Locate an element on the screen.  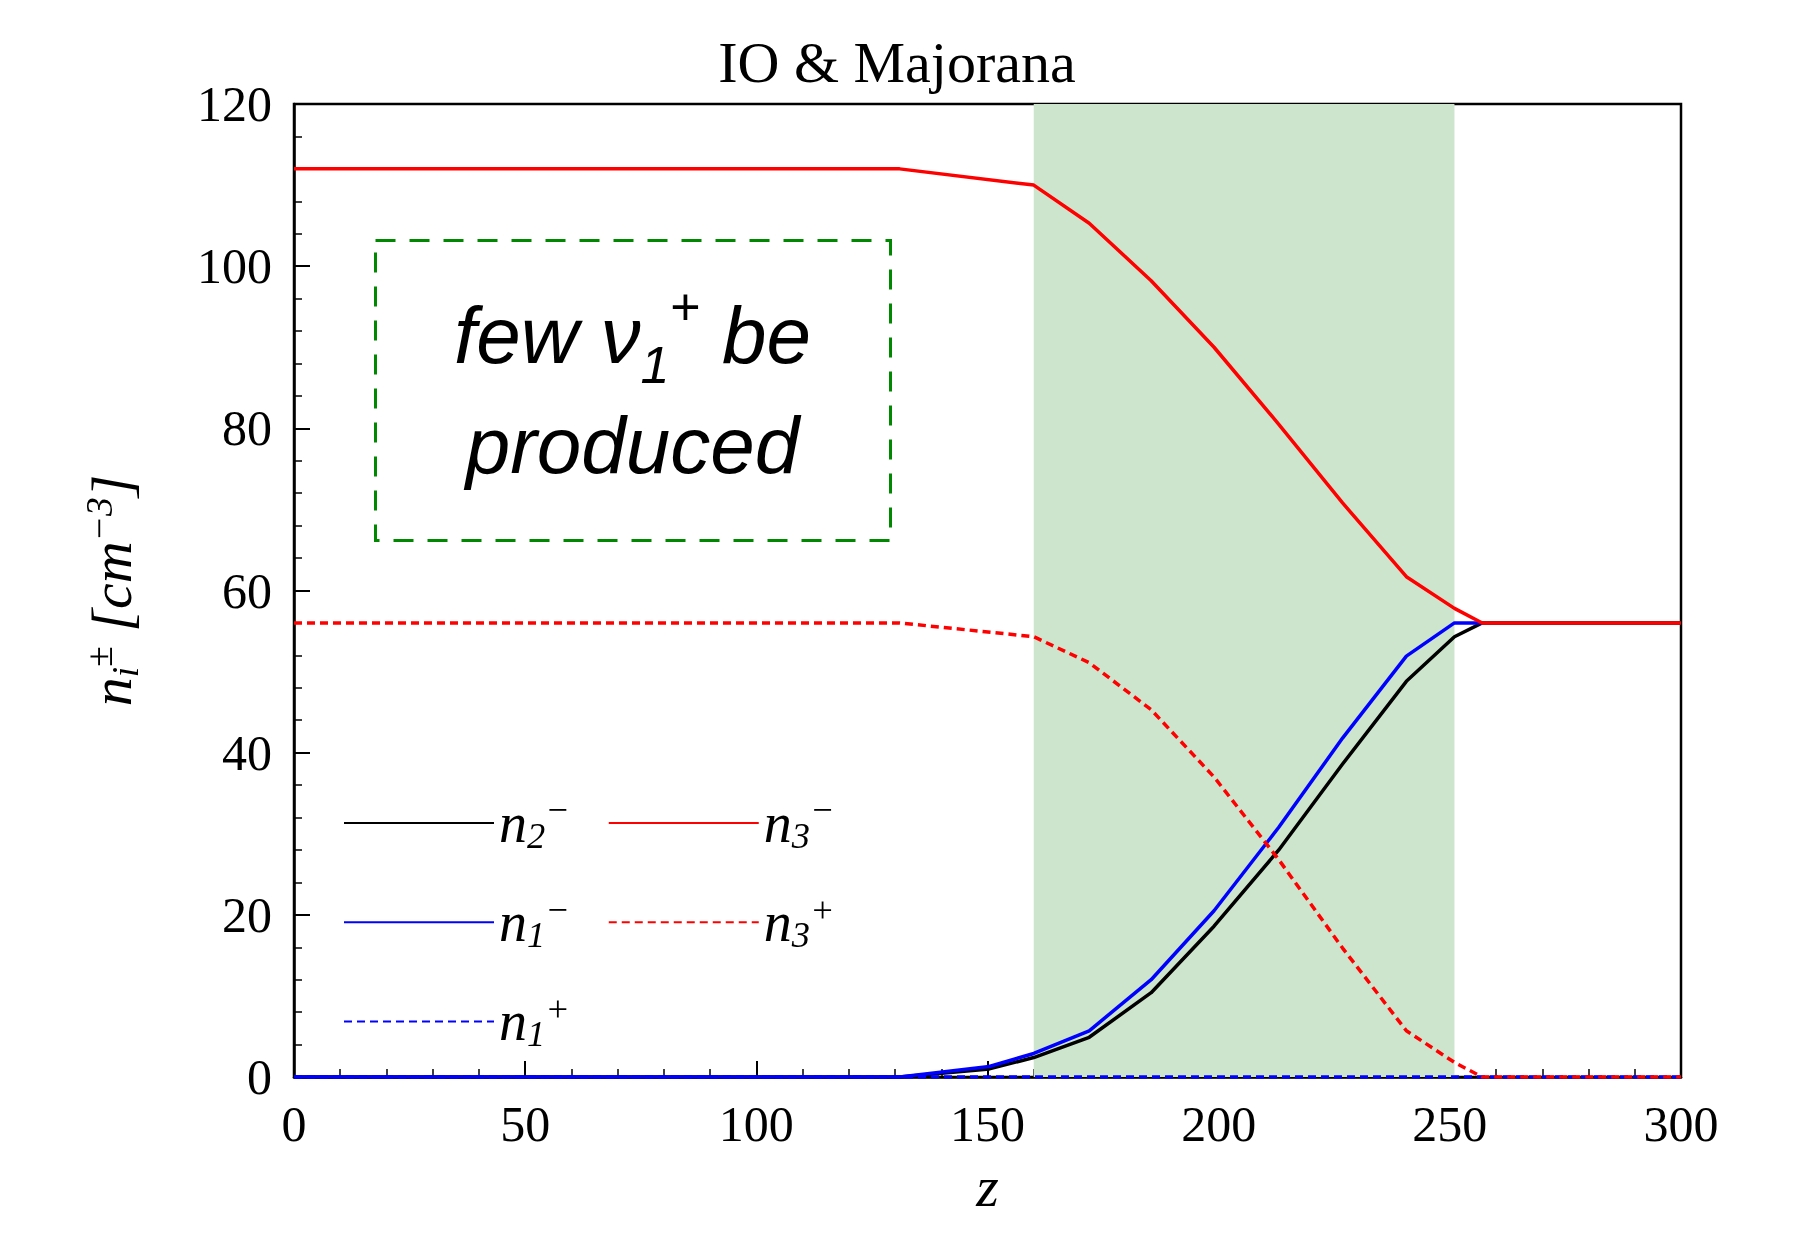
x-tick-label: 100 is located at coordinates (756, 1124).